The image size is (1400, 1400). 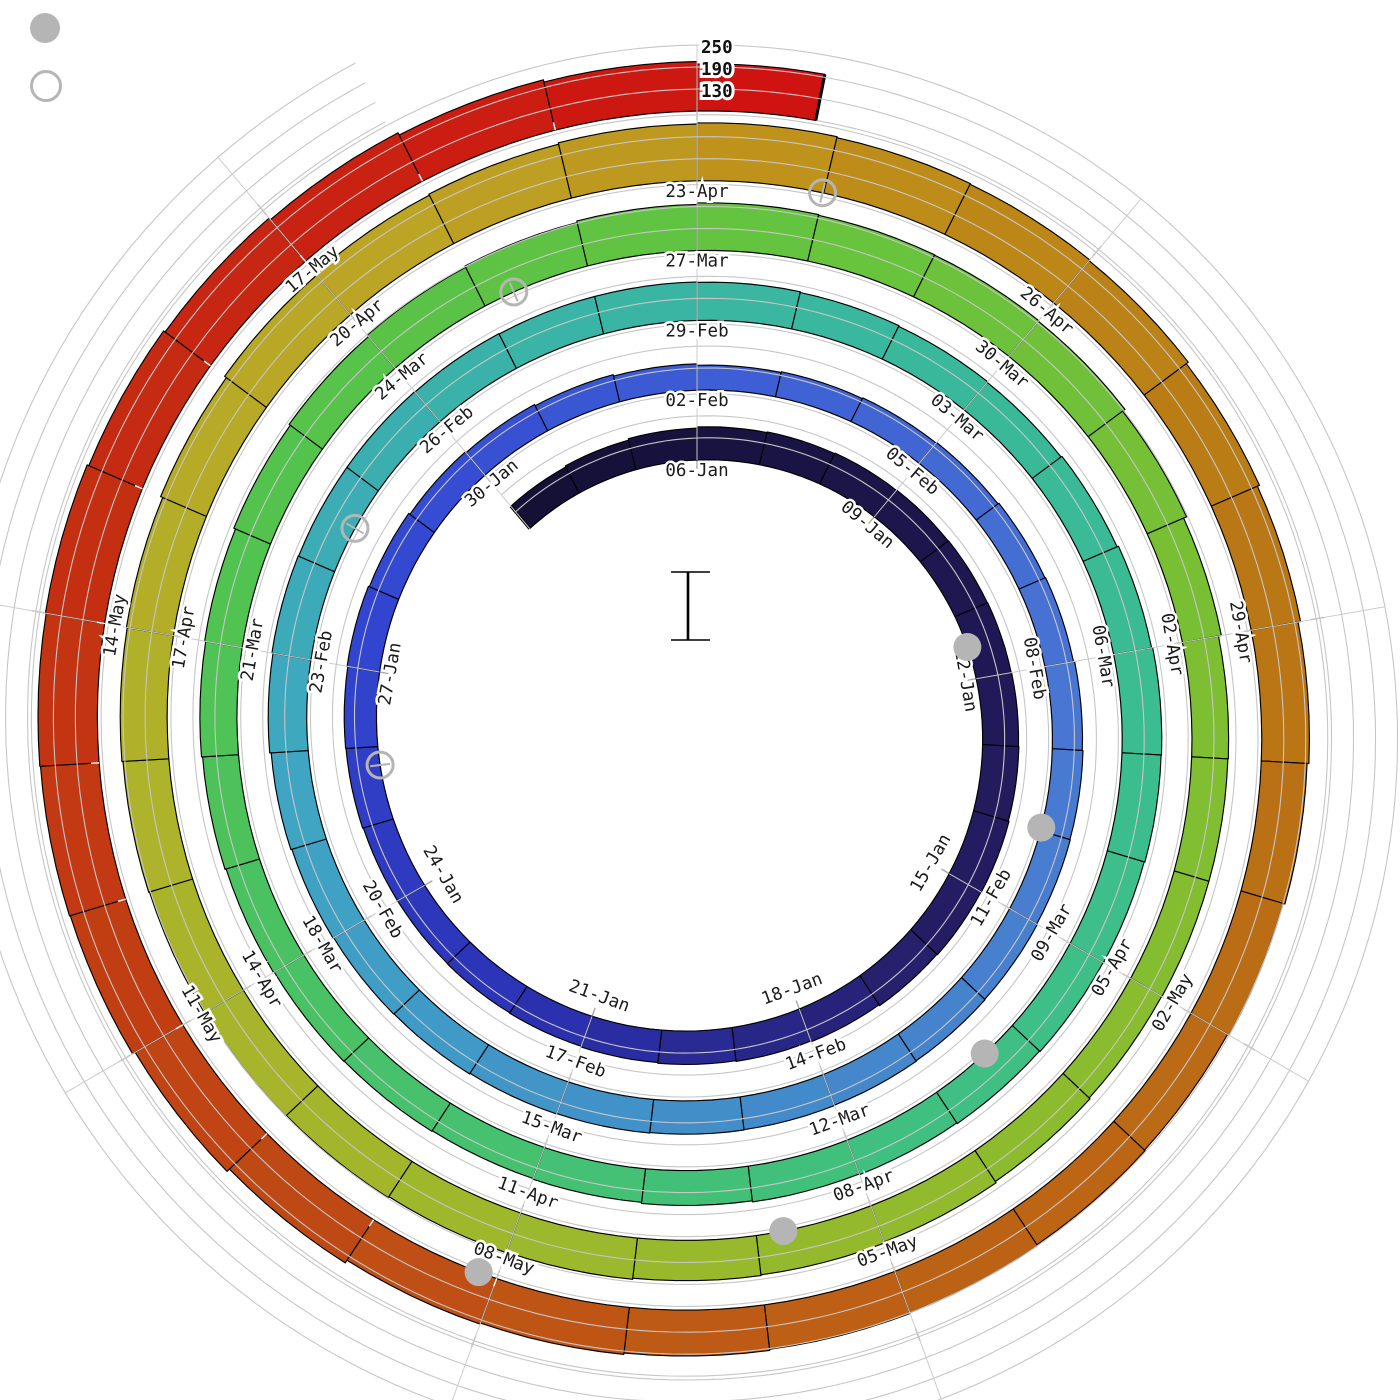 What do you see at coordinates (696, 262) in the screenshot?
I see `date-label: 27-Mar` at bounding box center [696, 262].